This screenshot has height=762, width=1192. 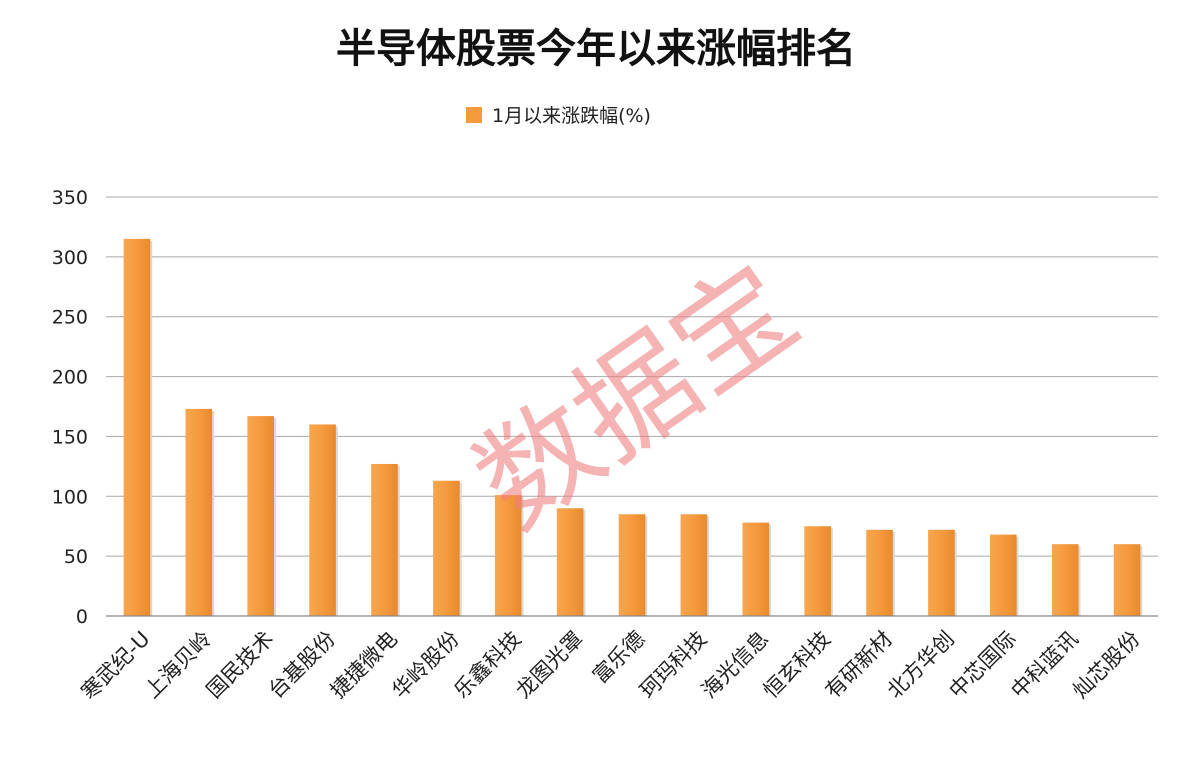 I want to click on y-tick-label: 200, so click(x=70, y=378).